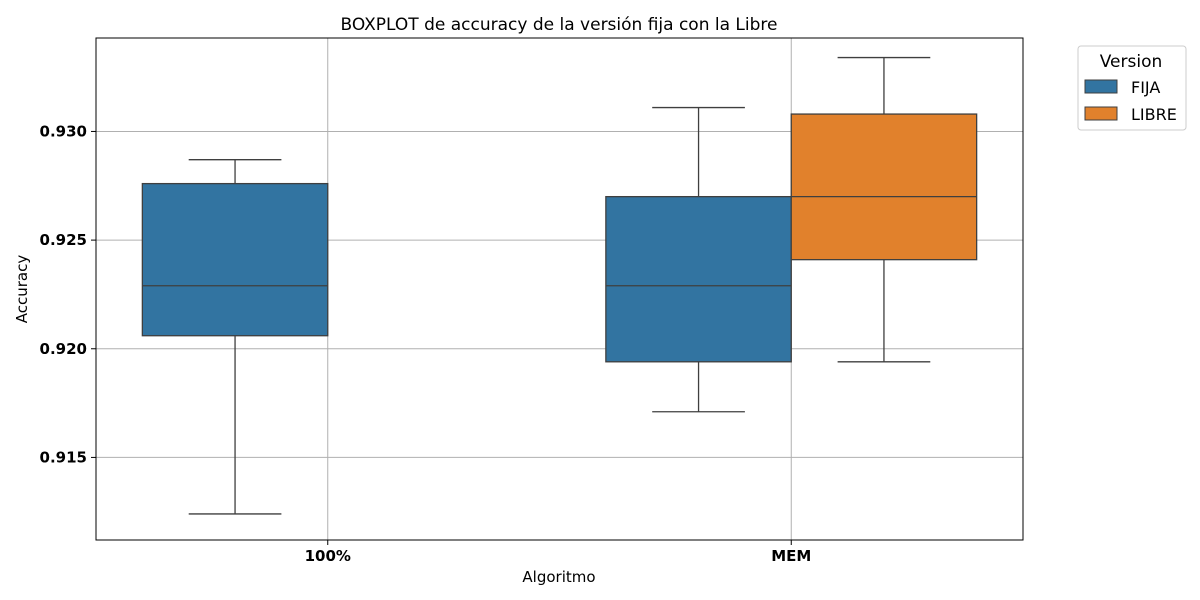  What do you see at coordinates (791, 556) in the screenshot?
I see `x-tick-label: MEM` at bounding box center [791, 556].